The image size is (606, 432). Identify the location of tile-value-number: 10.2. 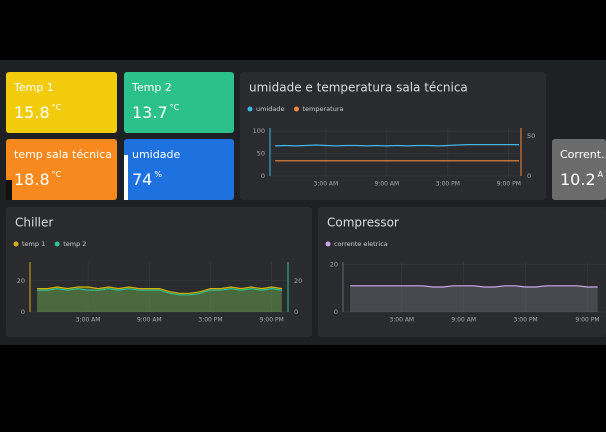
(578, 179).